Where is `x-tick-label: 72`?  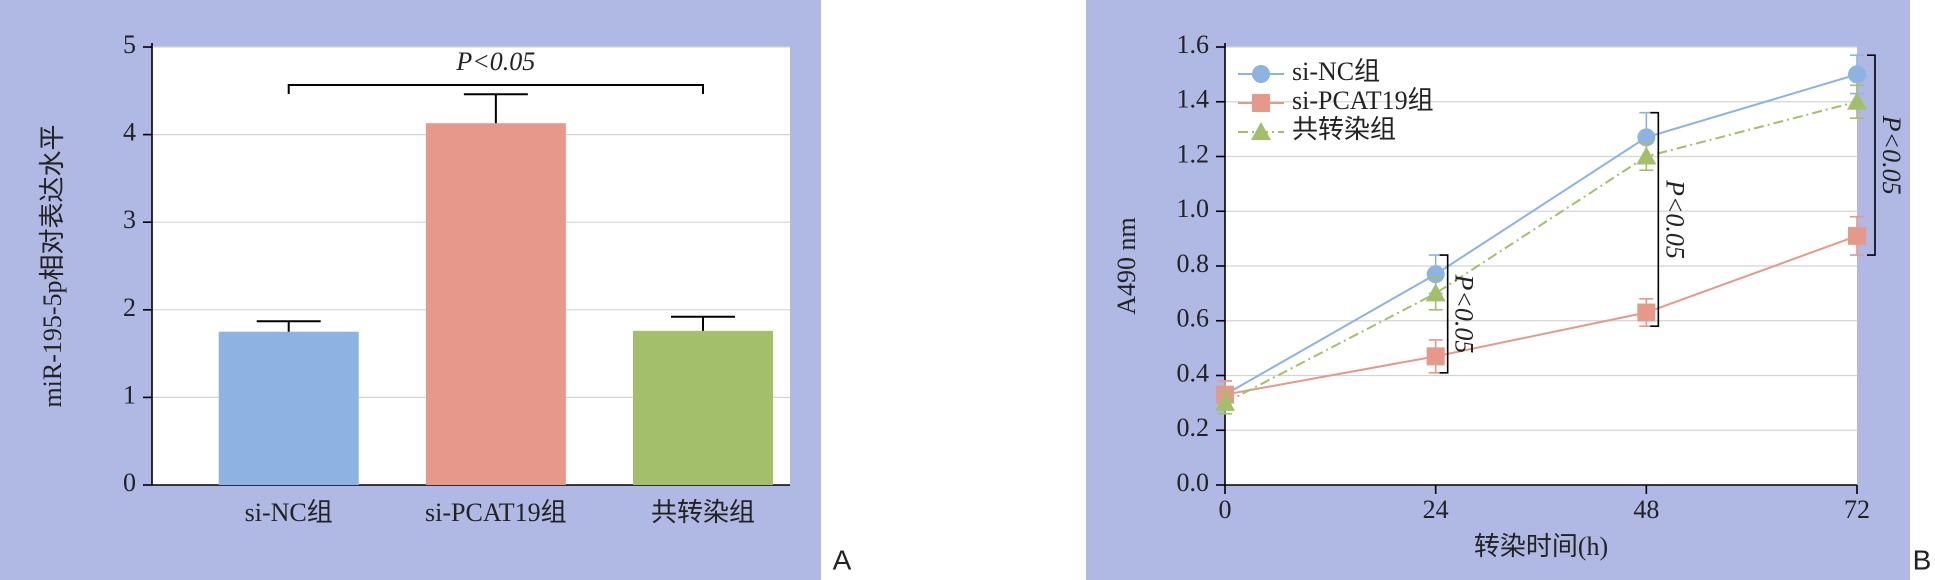 x-tick-label: 72 is located at coordinates (1857, 509).